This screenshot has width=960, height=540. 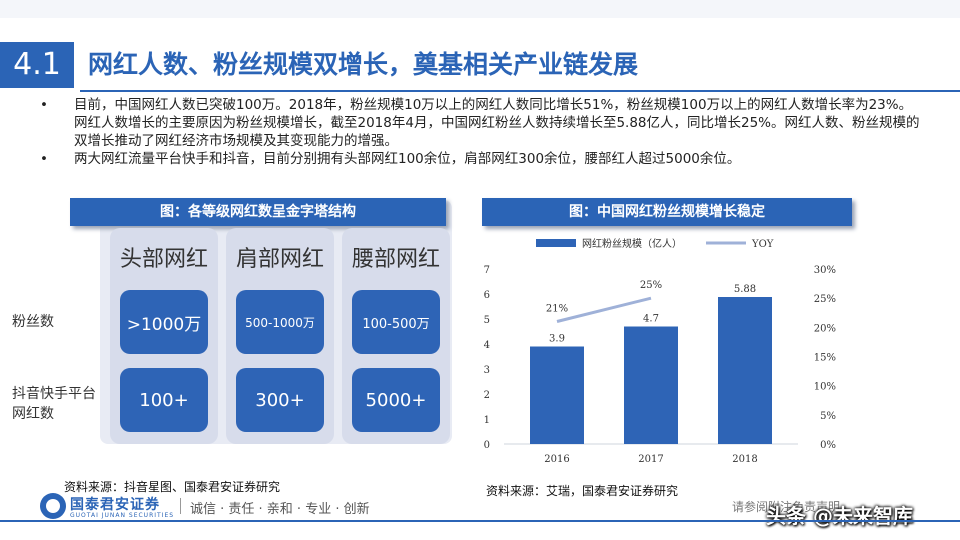 I want to click on y2-tick-label: 15%, so click(x=825, y=358).